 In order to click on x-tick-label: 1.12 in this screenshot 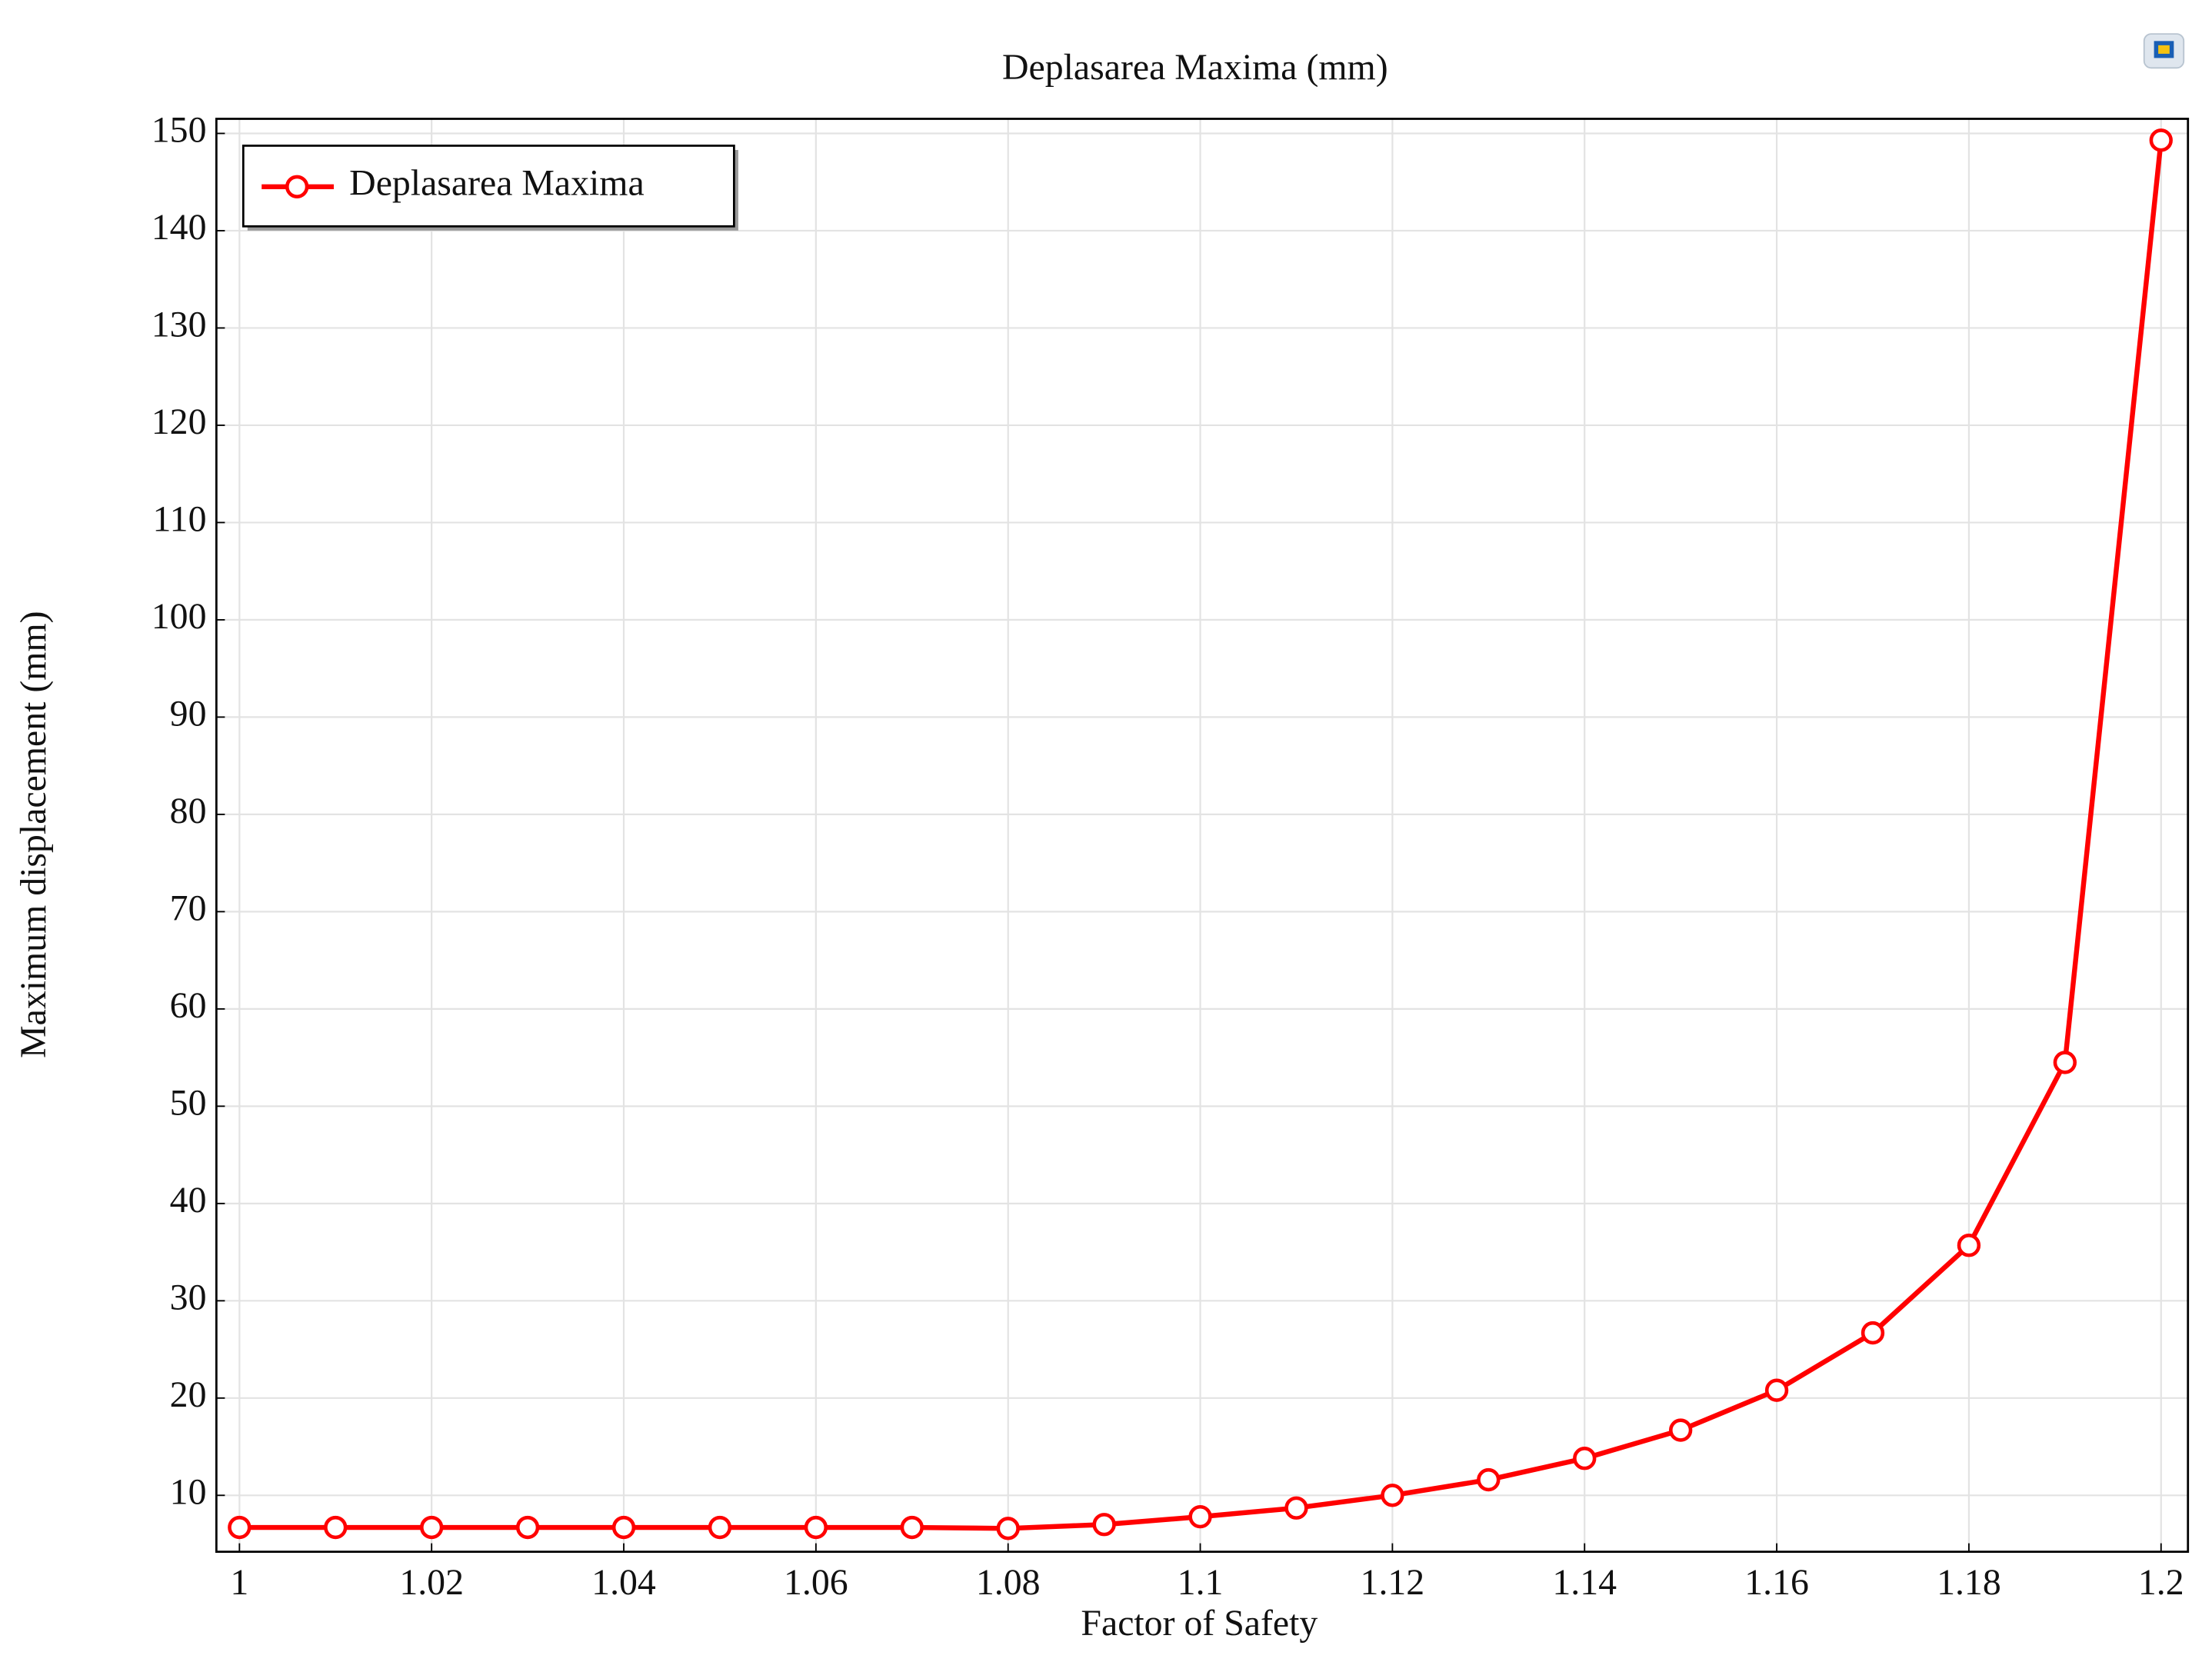, I will do `click(1393, 1583)`.